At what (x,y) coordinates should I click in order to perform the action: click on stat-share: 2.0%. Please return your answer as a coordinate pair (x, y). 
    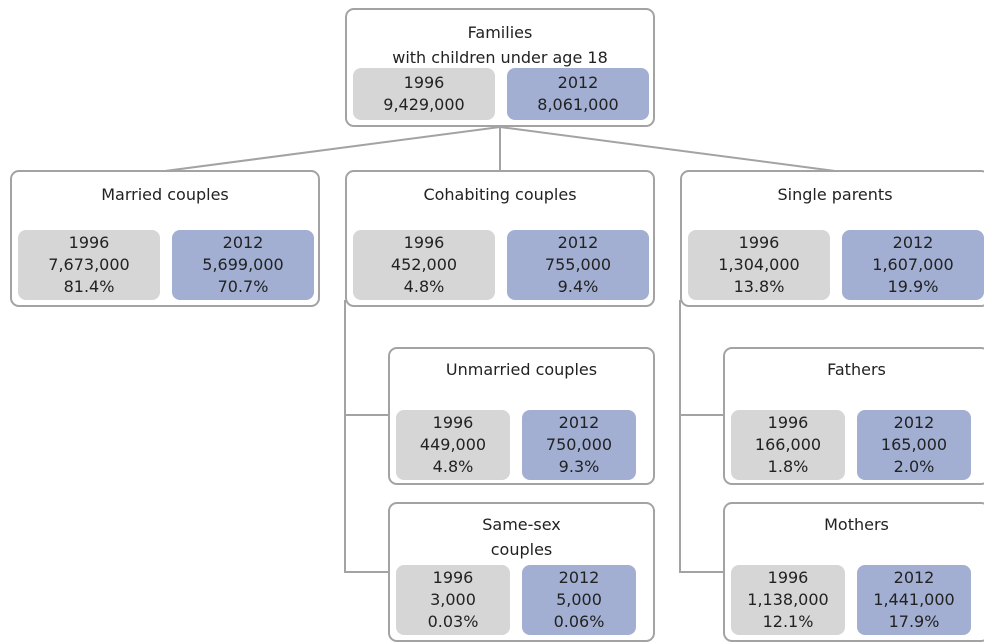
    Looking at the image, I should click on (914, 466).